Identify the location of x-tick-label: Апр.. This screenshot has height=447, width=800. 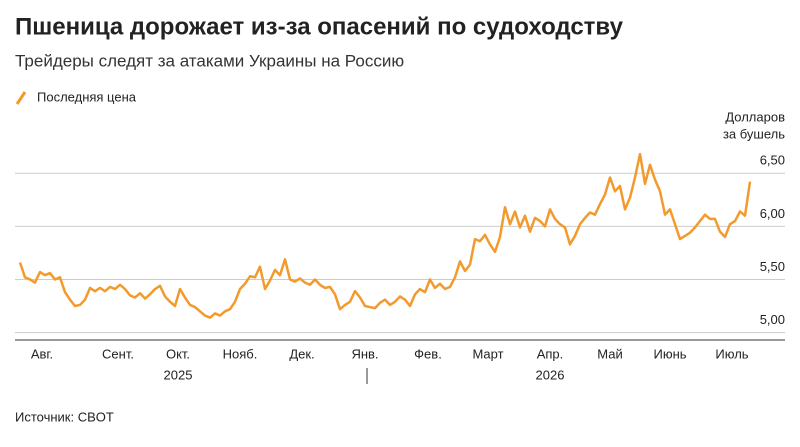
(550, 353).